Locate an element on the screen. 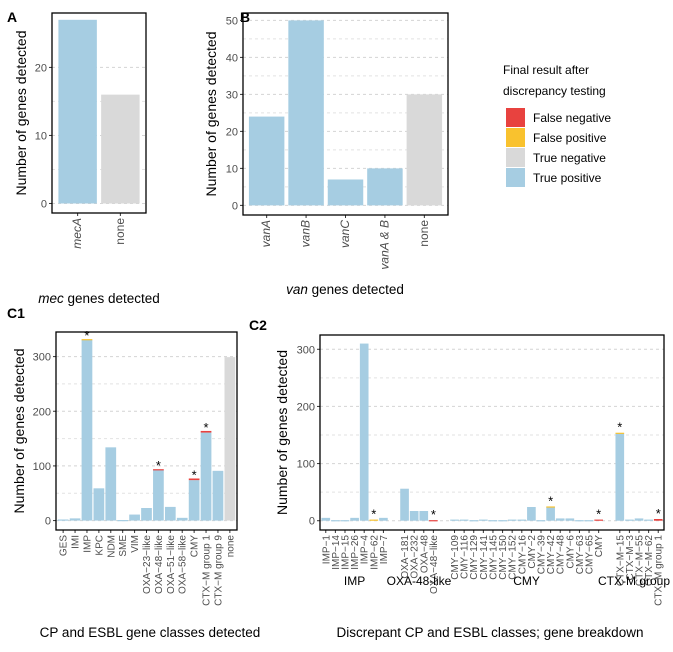  x-tick-label: CMY−141 is located at coordinates (484, 557).